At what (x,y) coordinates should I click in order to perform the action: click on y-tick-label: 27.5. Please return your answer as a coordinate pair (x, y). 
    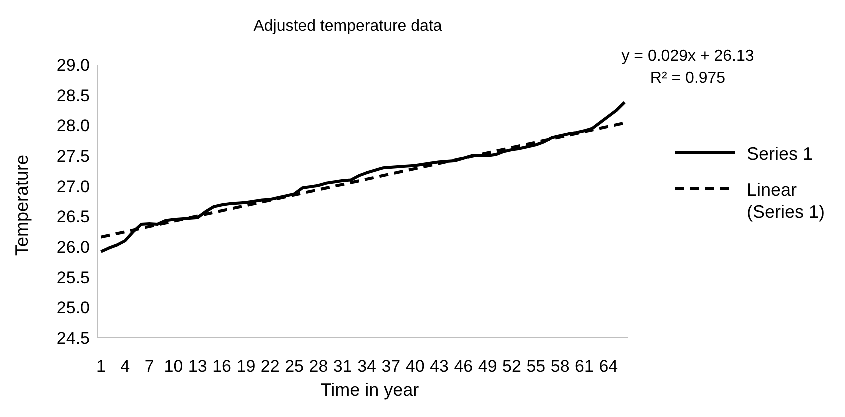
    Looking at the image, I should click on (73, 156).